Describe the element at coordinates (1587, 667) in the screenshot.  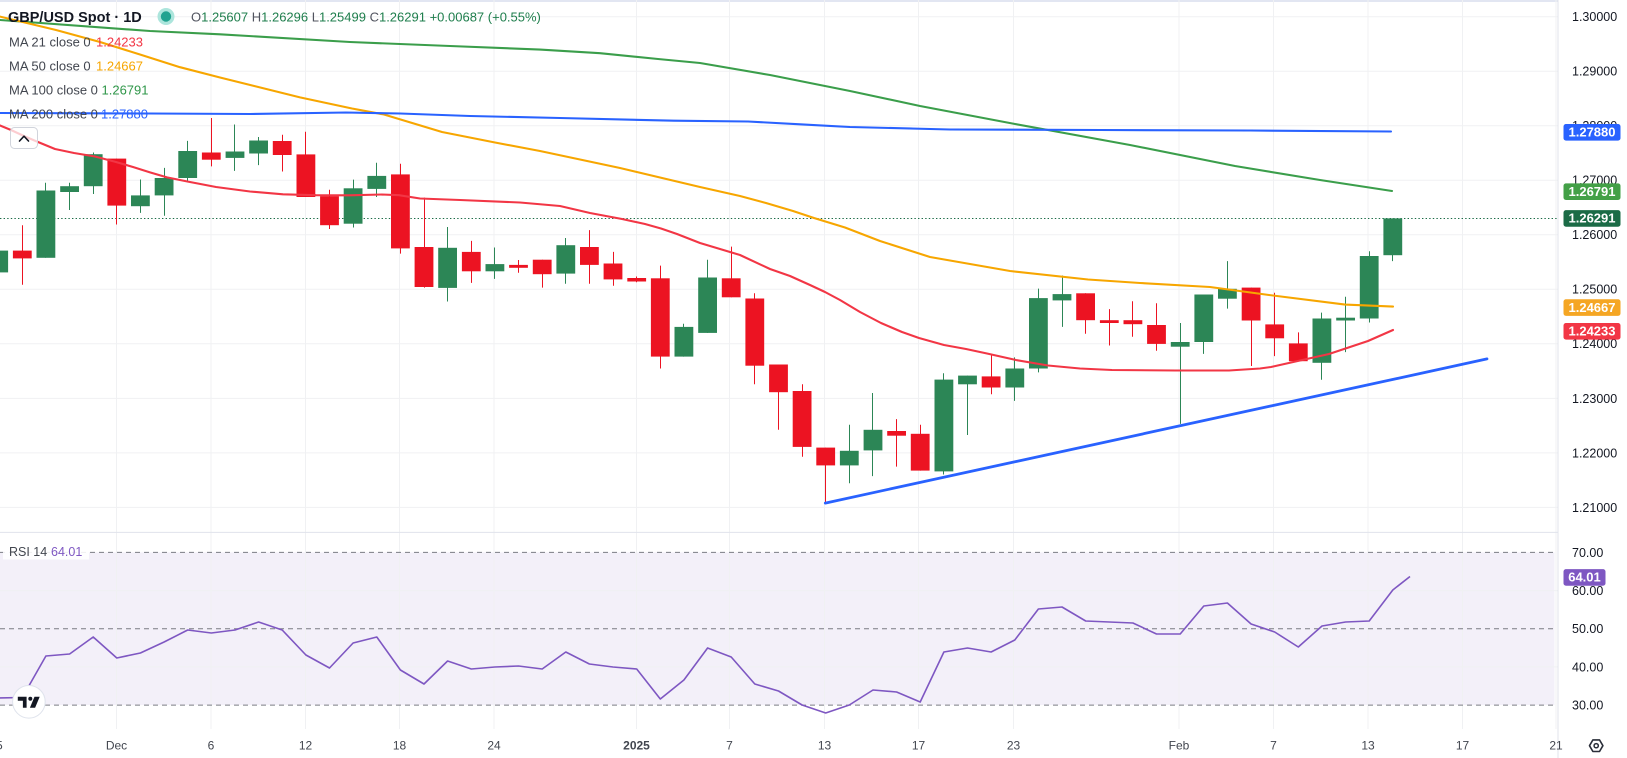
I see `svg-text: 40.00` at that location.